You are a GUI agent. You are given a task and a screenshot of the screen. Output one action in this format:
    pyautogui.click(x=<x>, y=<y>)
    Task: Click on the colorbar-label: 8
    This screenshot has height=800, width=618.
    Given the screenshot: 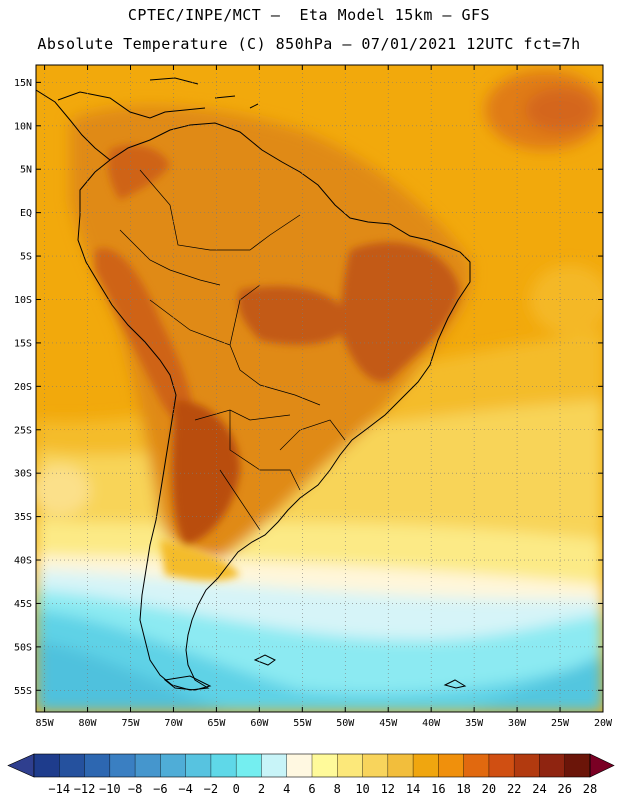 What is the action you would take?
    pyautogui.click(x=337, y=789)
    